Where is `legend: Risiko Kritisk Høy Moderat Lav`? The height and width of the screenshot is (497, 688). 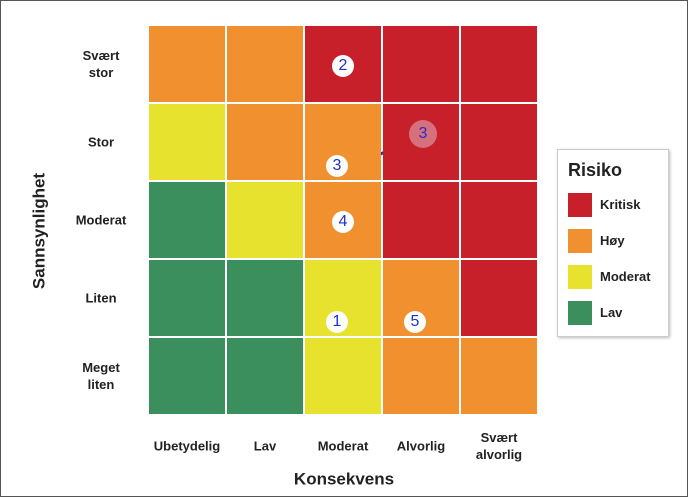
legend: Risiko Kritisk Høy Moderat Lav is located at coordinates (613, 243).